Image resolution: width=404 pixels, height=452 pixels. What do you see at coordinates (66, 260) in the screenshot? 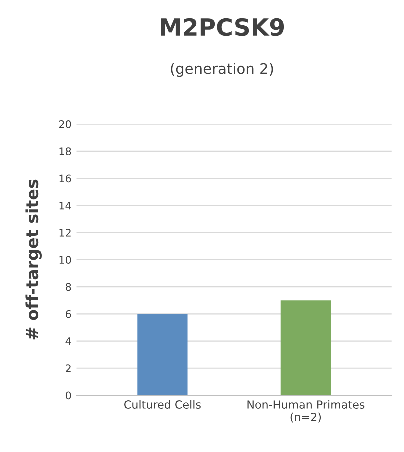
I see `y-tick-label: 10` at bounding box center [66, 260].